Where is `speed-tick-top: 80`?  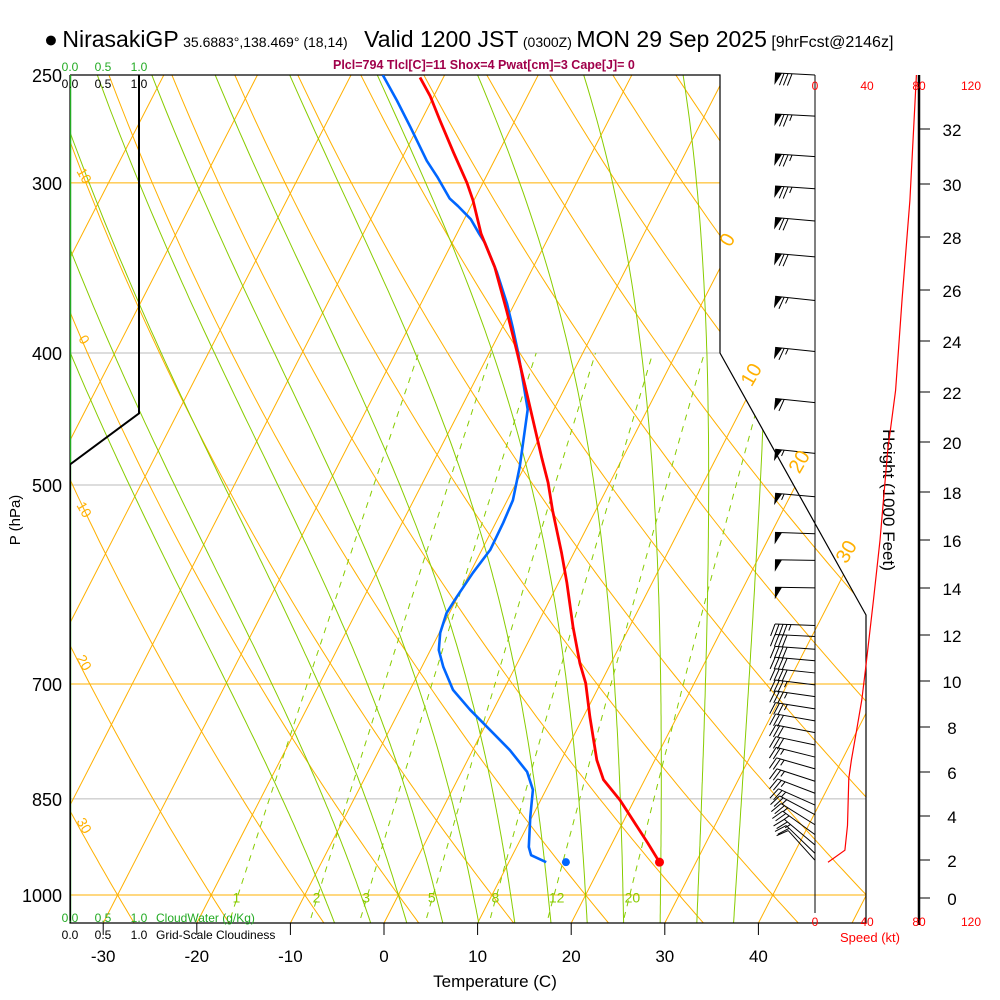 speed-tick-top: 80 is located at coordinates (919, 86).